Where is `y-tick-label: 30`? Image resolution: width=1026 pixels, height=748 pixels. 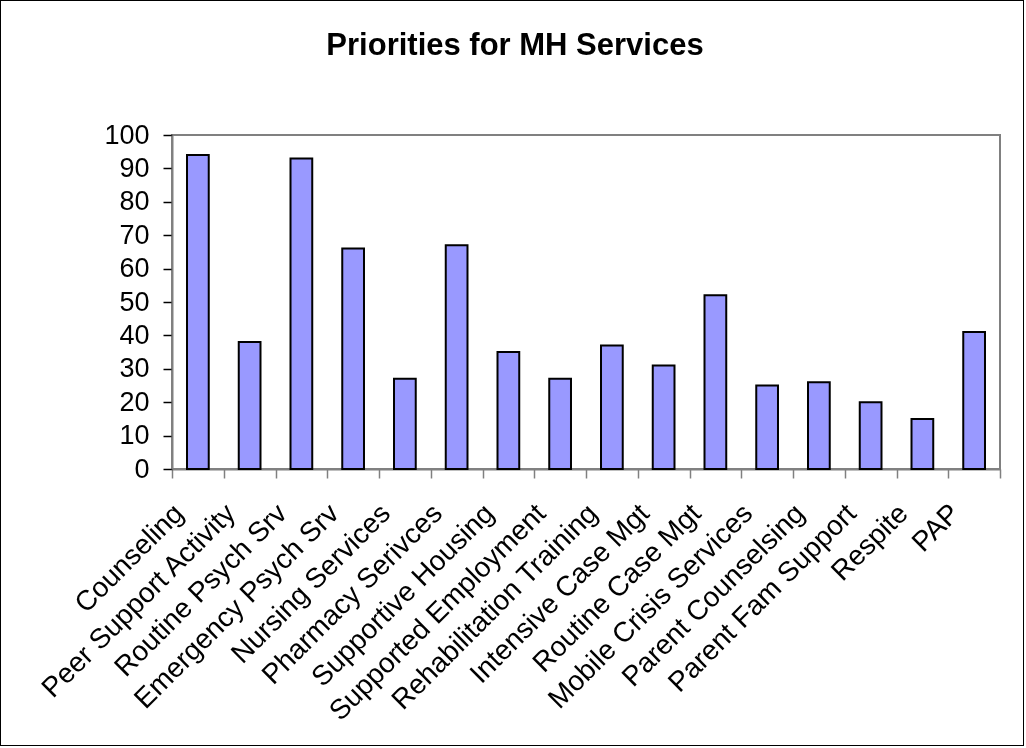
y-tick-label: 30 is located at coordinates (134, 368).